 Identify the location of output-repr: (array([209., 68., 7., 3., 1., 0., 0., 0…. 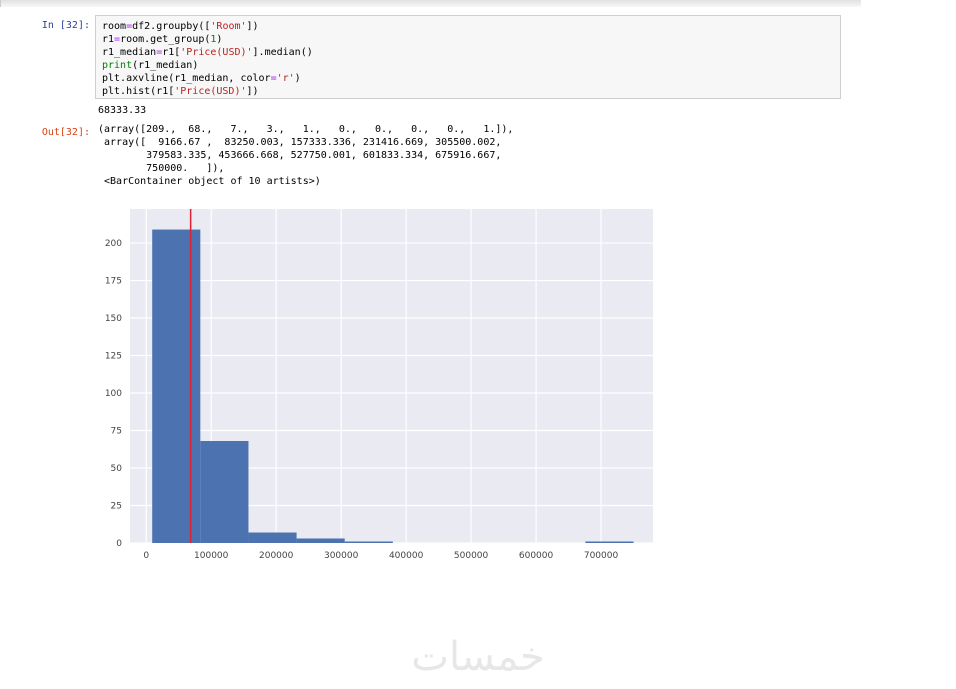
(306, 155).